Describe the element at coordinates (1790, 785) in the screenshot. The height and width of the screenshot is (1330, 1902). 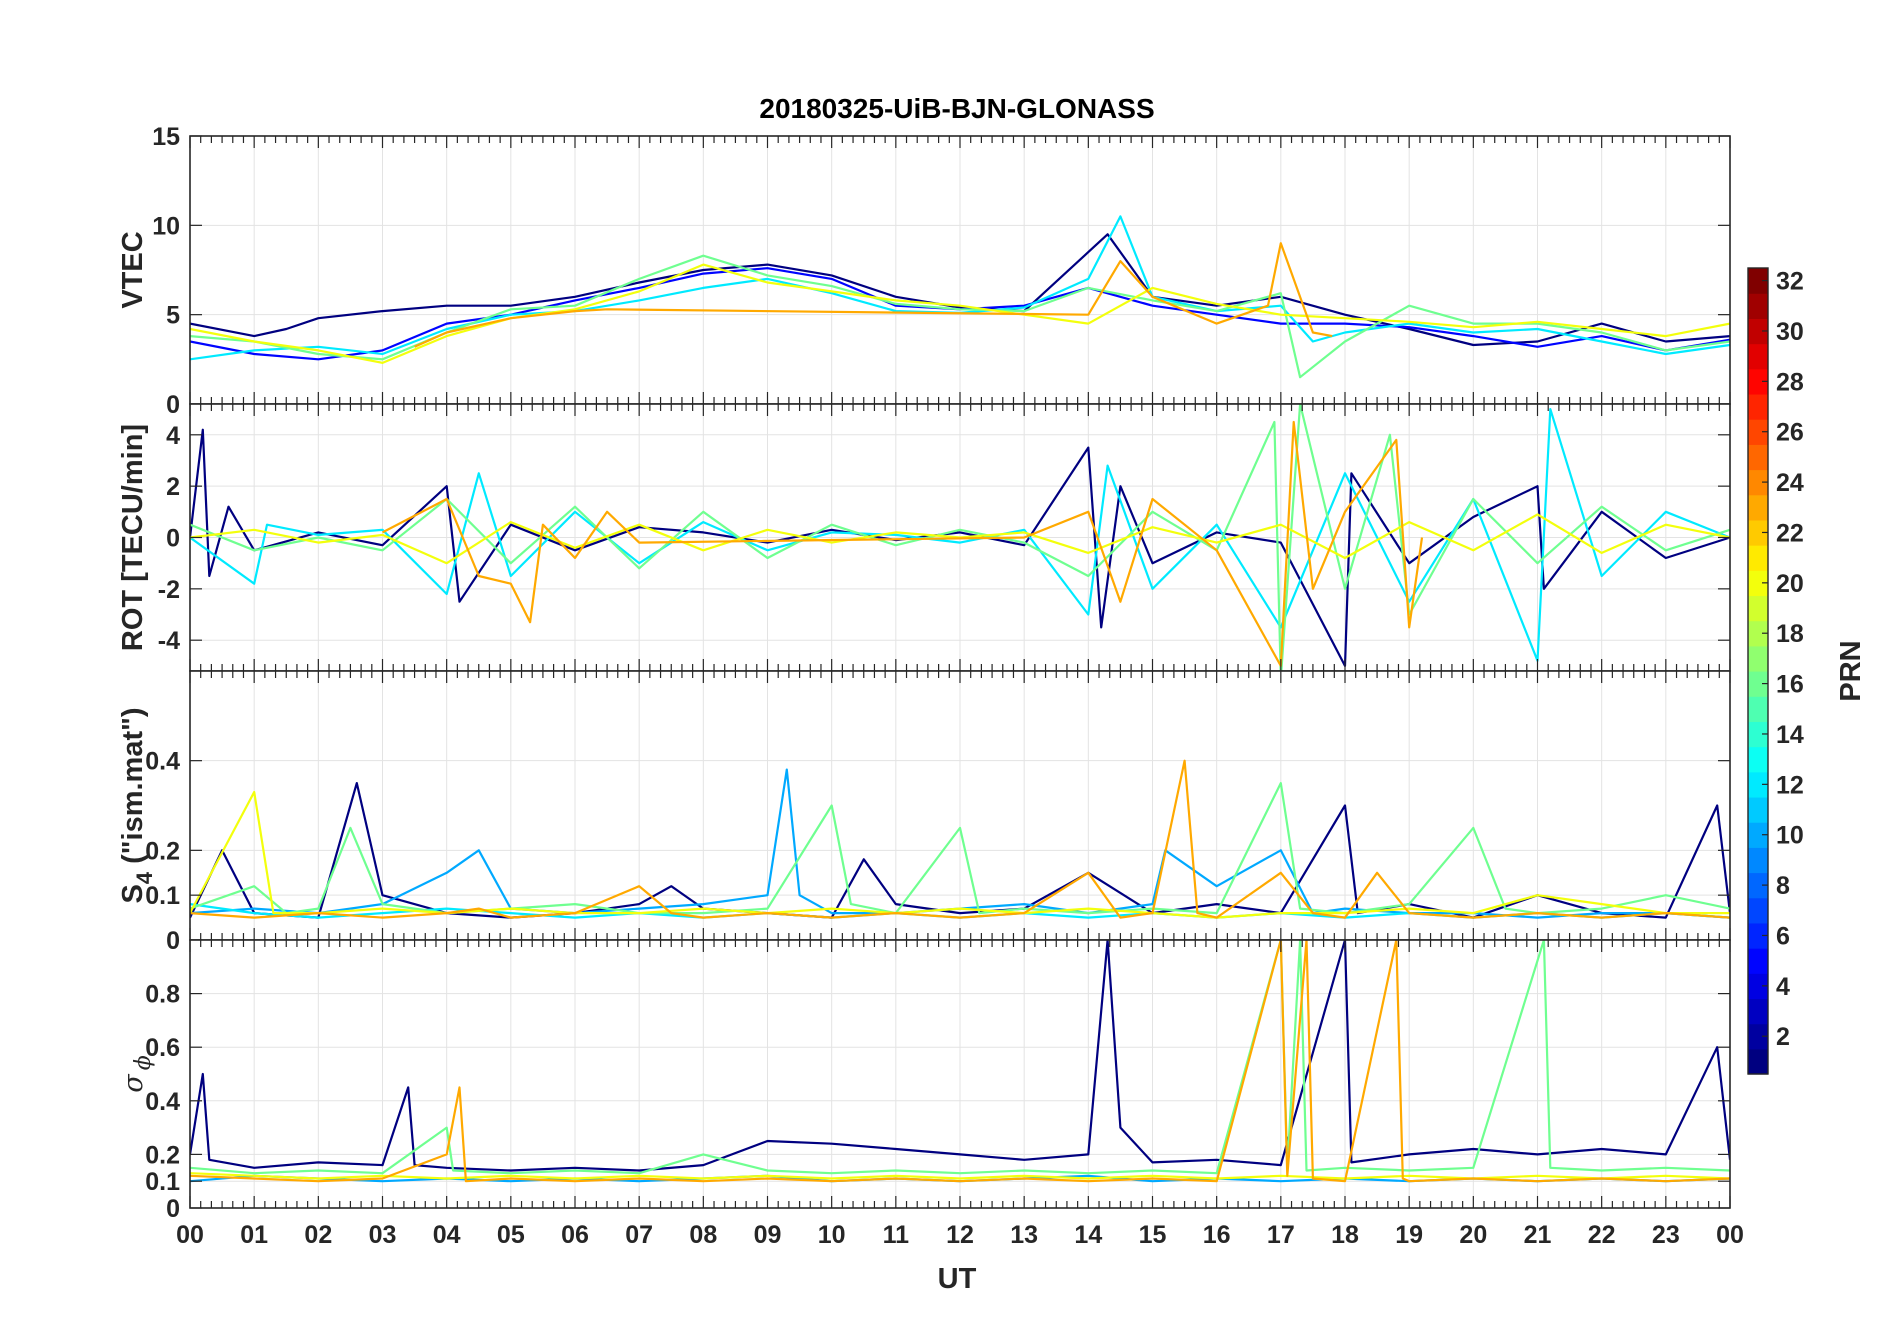
I see `colorbar-tick-label: 12` at that location.